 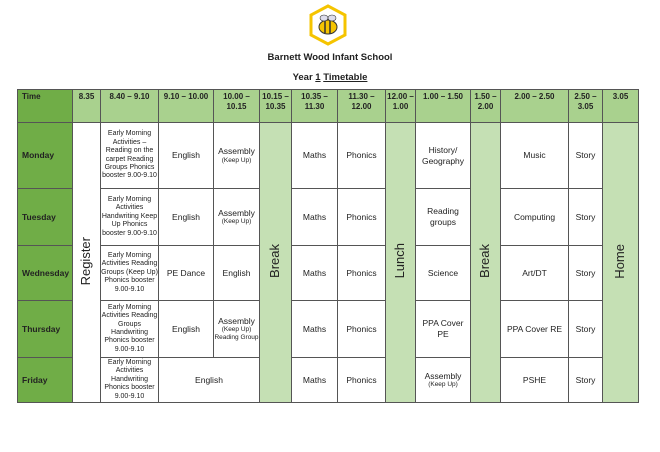 I want to click on cell: Art/DT, so click(x=534, y=273).